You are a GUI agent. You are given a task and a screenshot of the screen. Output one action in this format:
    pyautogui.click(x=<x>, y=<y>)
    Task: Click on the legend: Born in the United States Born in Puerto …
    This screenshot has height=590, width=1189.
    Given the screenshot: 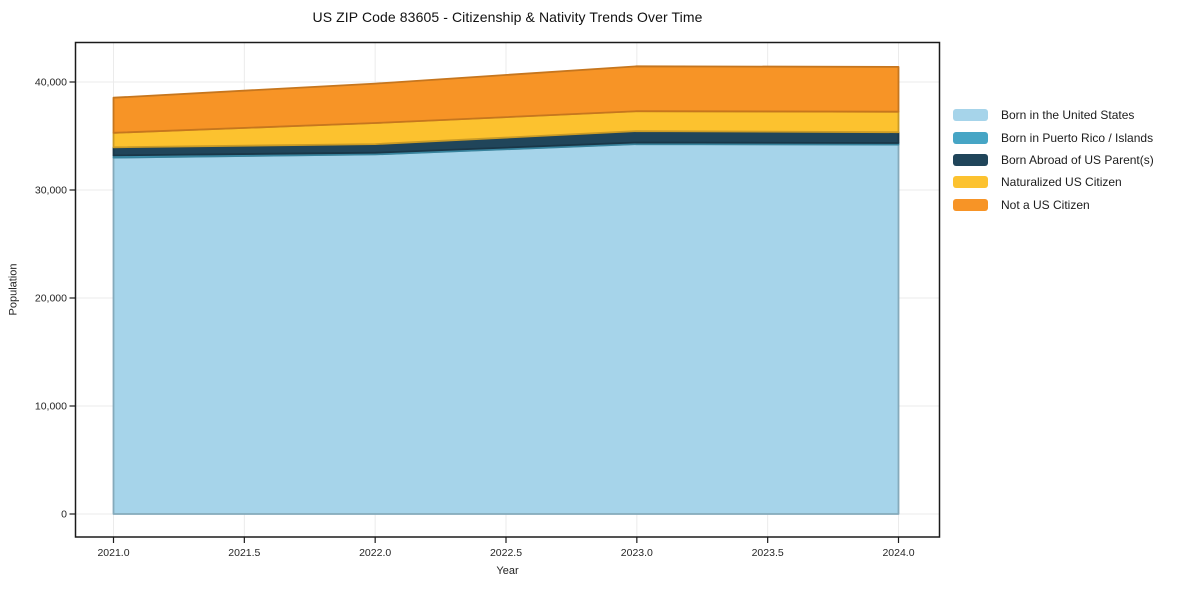 What is the action you would take?
    pyautogui.click(x=1053, y=160)
    